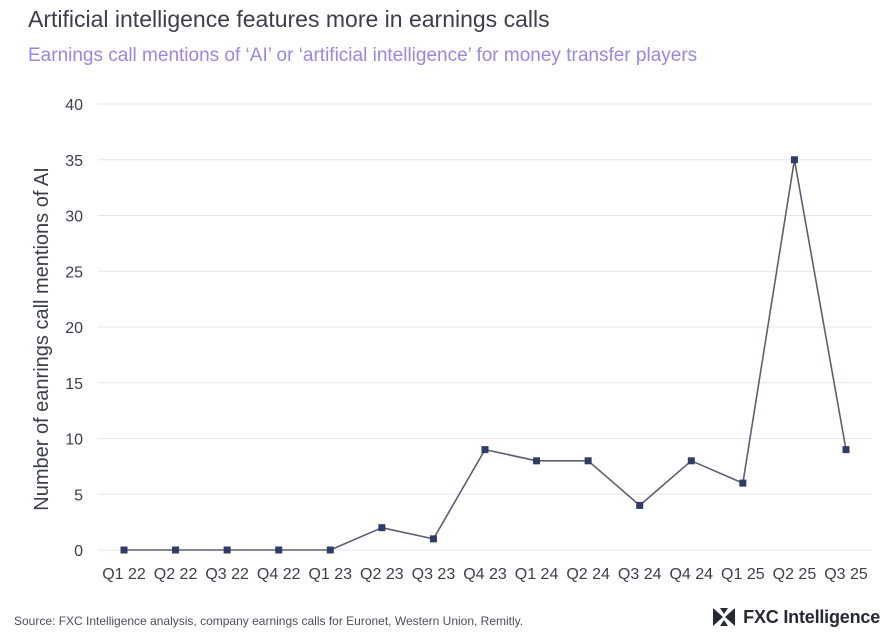 The height and width of the screenshot is (636, 892). I want to click on y-axis-ticks: 0 5 10 15 20 25 30 35 40, so click(74, 328).